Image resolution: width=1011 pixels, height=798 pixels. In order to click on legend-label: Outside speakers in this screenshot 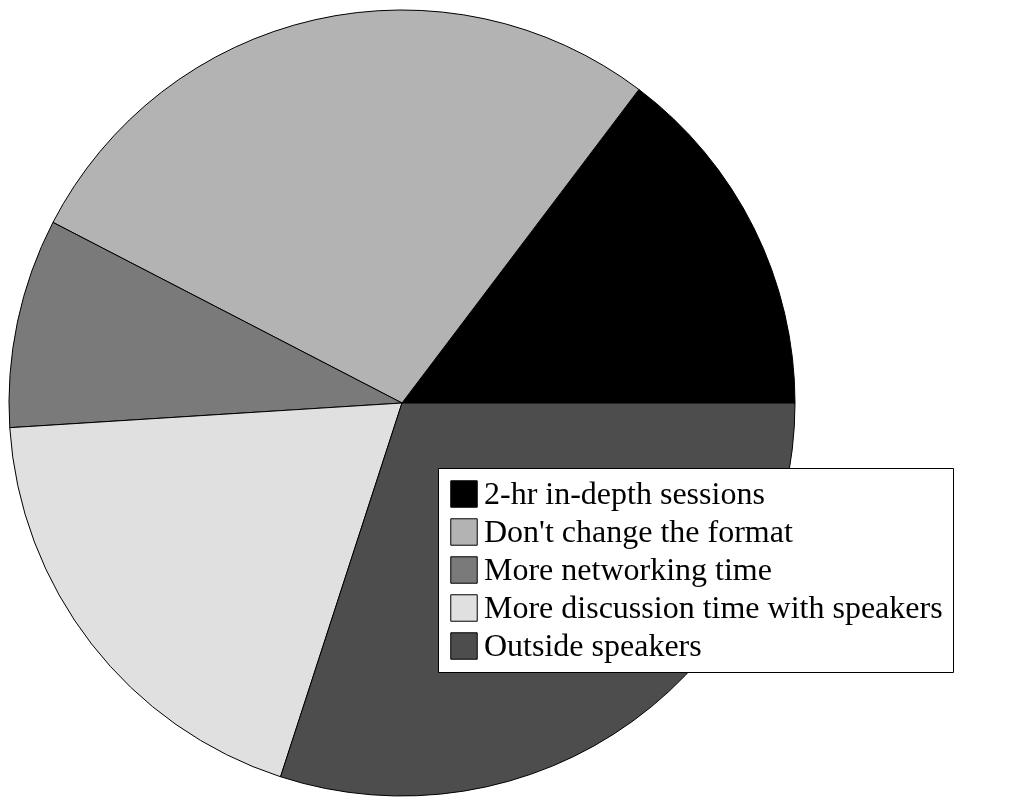, I will do `click(593, 645)`.